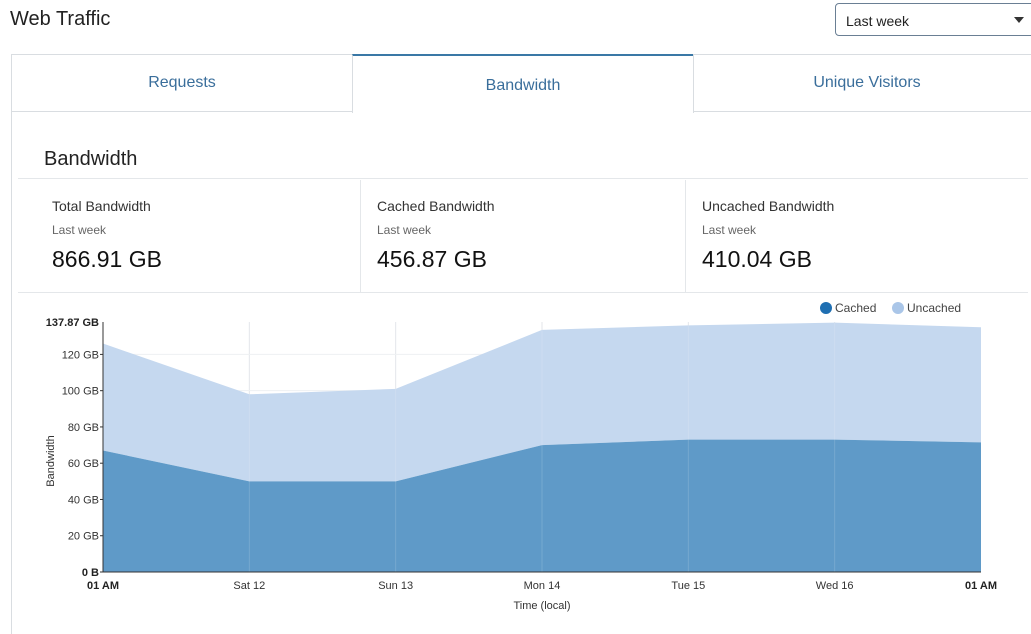  I want to click on x-tick-label: Wed 16, so click(835, 586).